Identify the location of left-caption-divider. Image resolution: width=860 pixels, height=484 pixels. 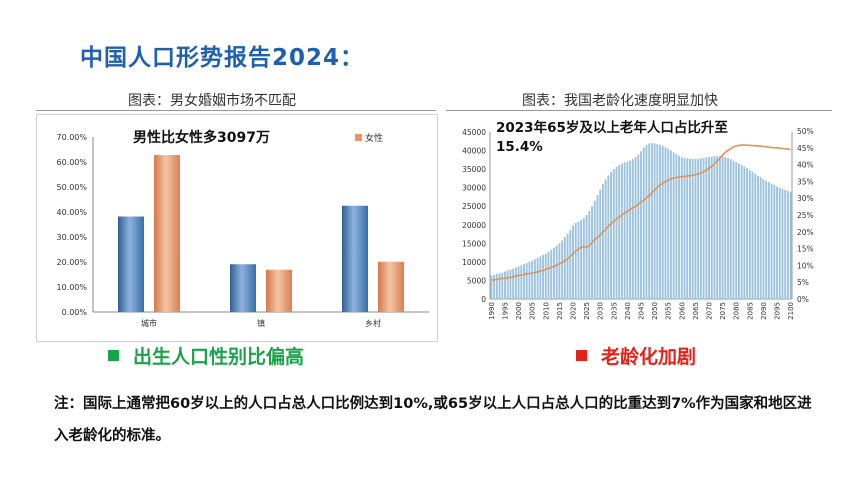
(236, 110).